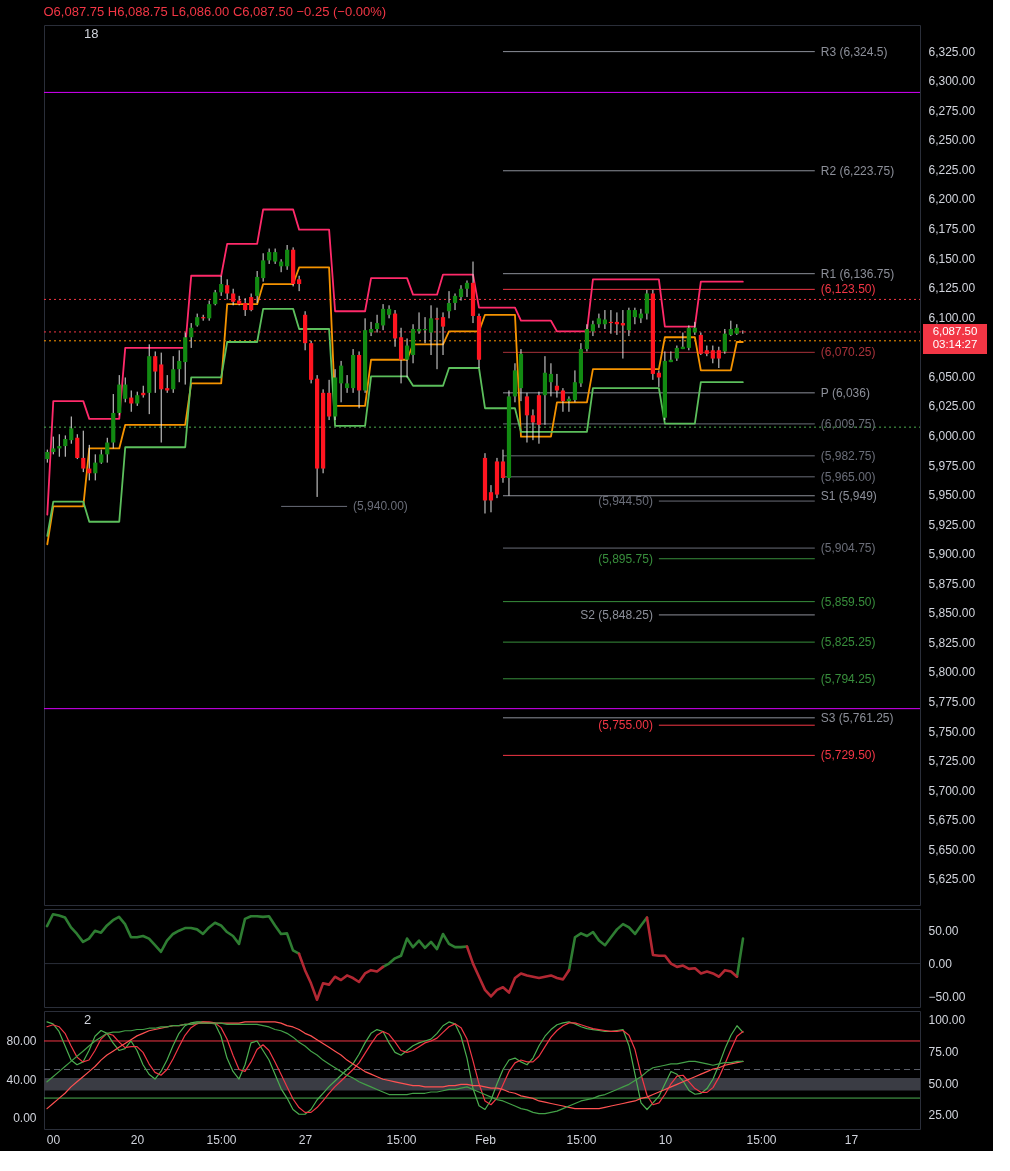 This screenshot has height=1171, width=1010. What do you see at coordinates (848, 423) in the screenshot?
I see `ref-line-label: (6,009.75)` at bounding box center [848, 423].